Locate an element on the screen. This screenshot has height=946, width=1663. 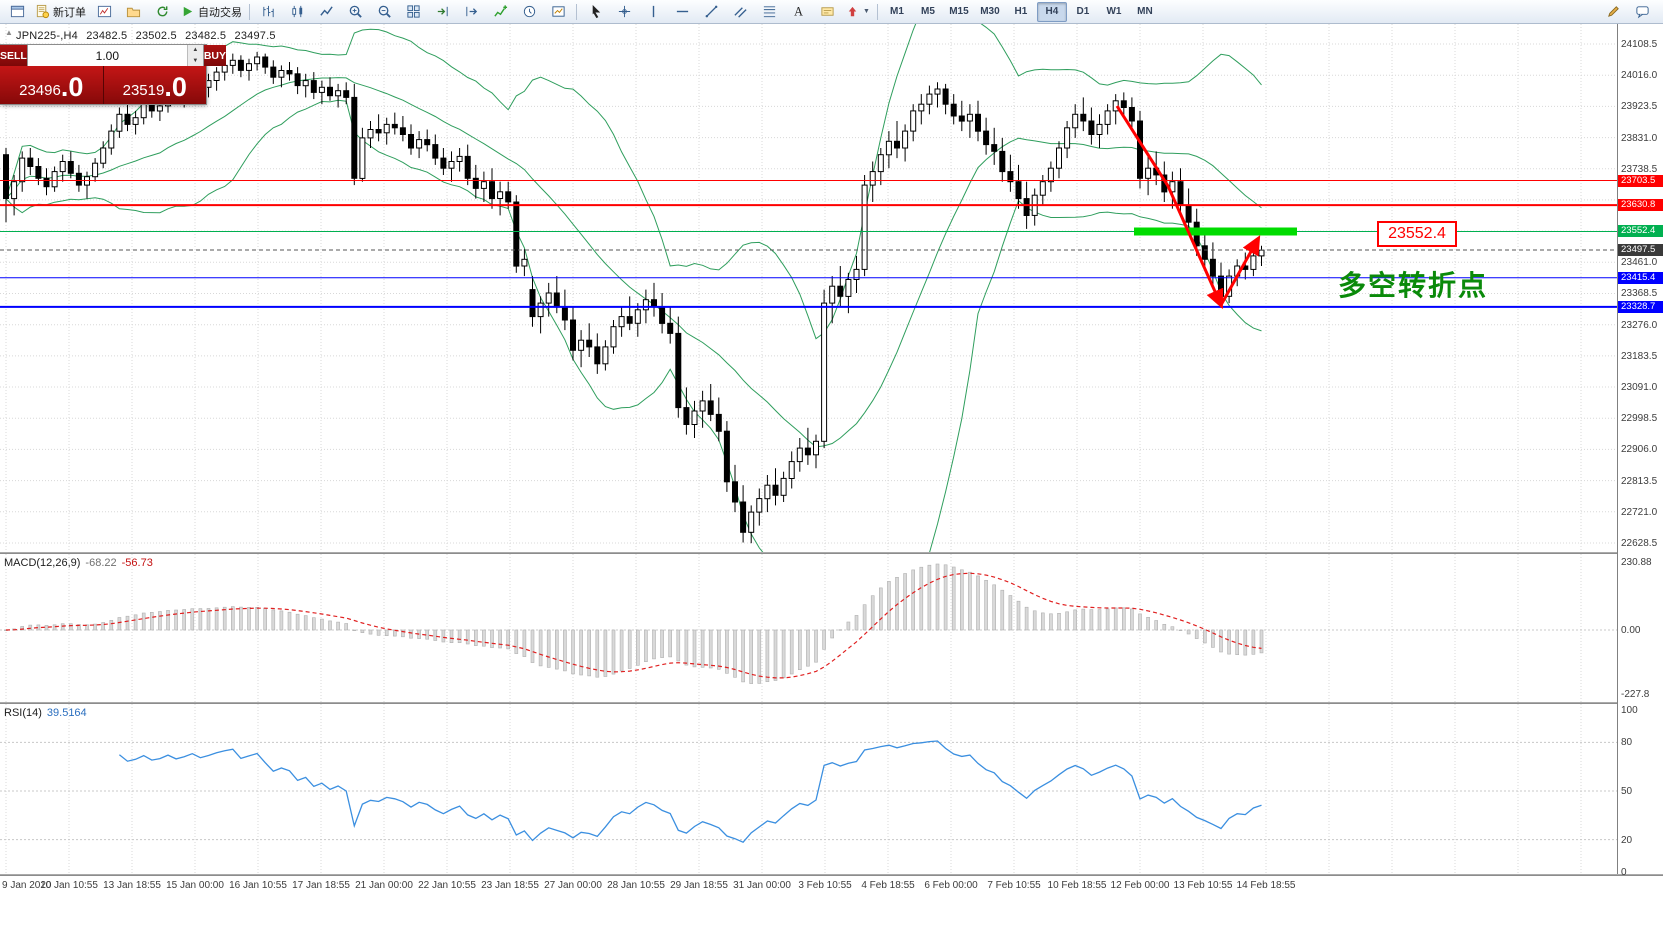
arrows-button: ▼ is located at coordinates (857, 12).